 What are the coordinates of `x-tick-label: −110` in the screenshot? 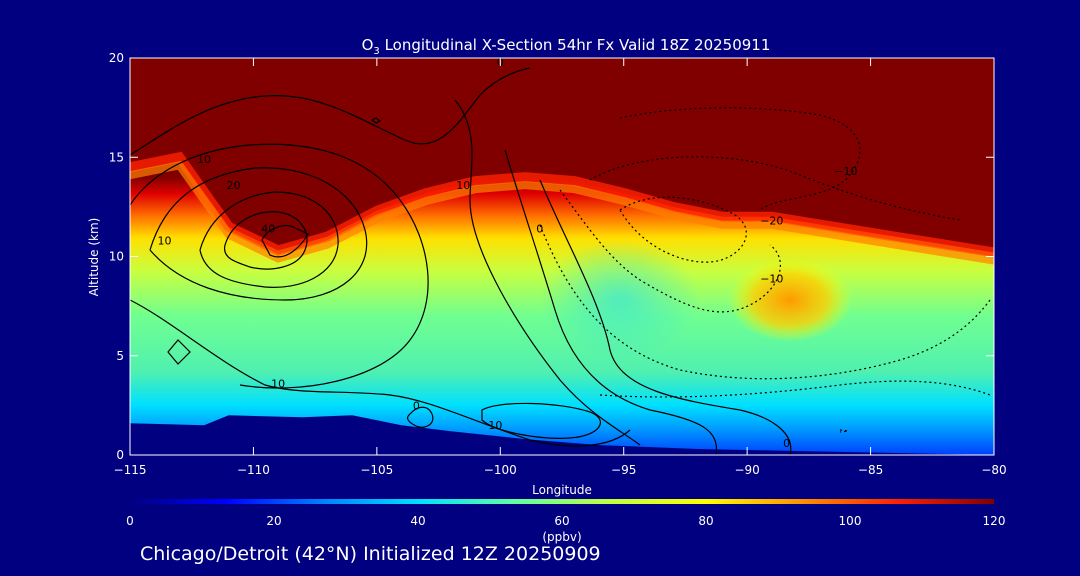 It's located at (253, 470).